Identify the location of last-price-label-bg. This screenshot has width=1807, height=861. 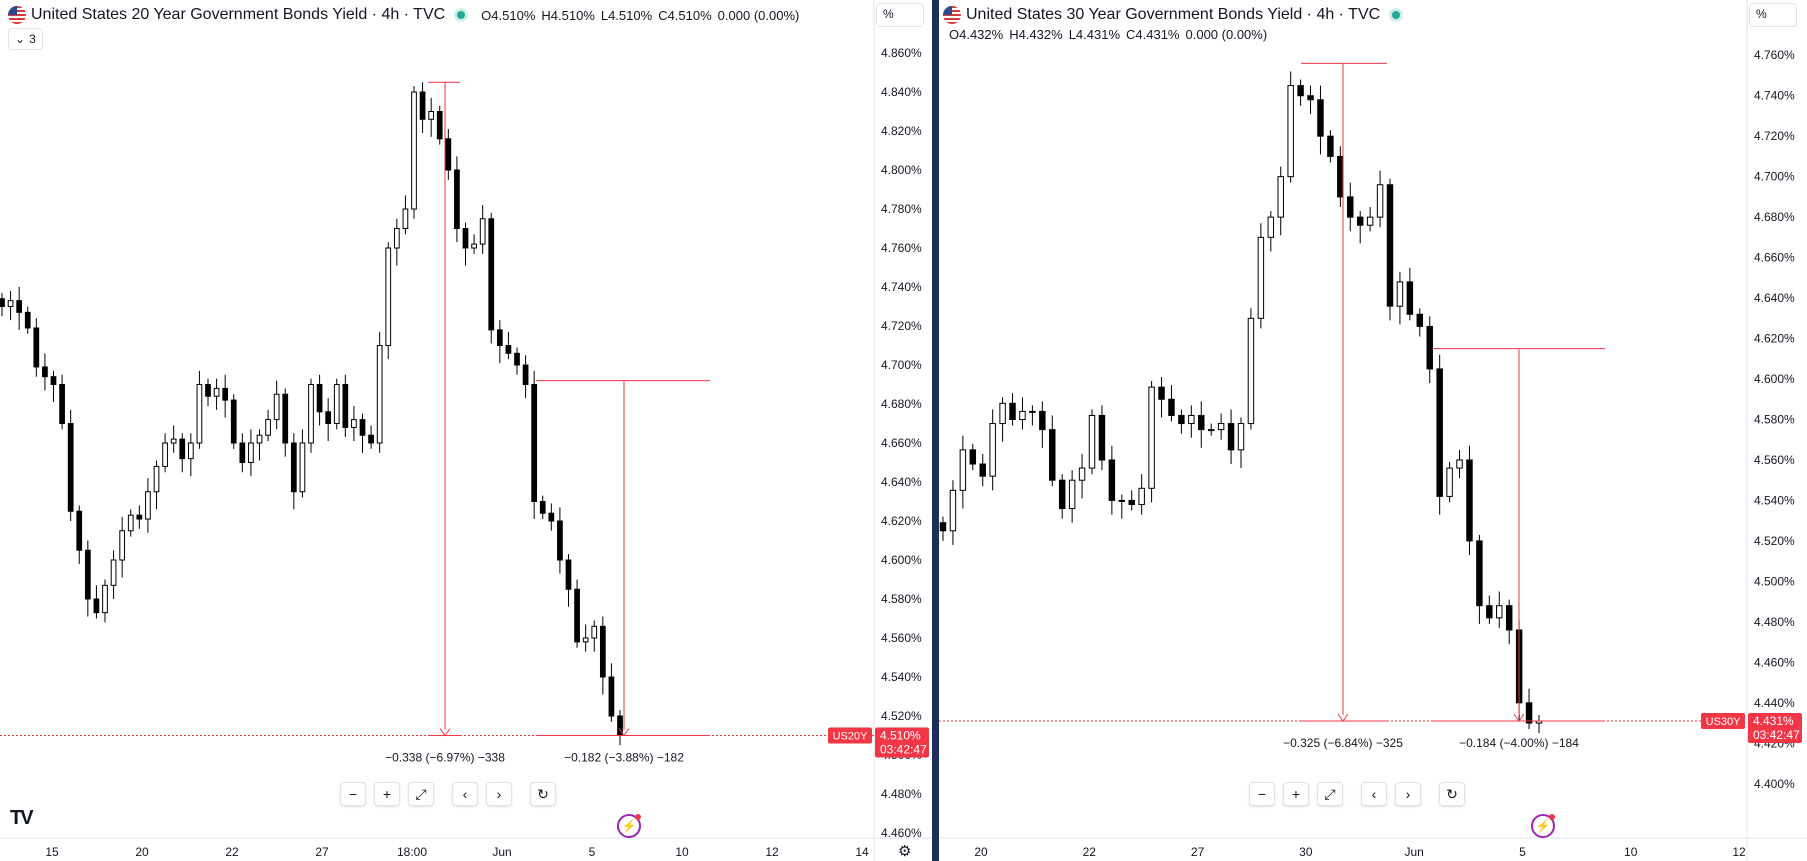
(902, 742).